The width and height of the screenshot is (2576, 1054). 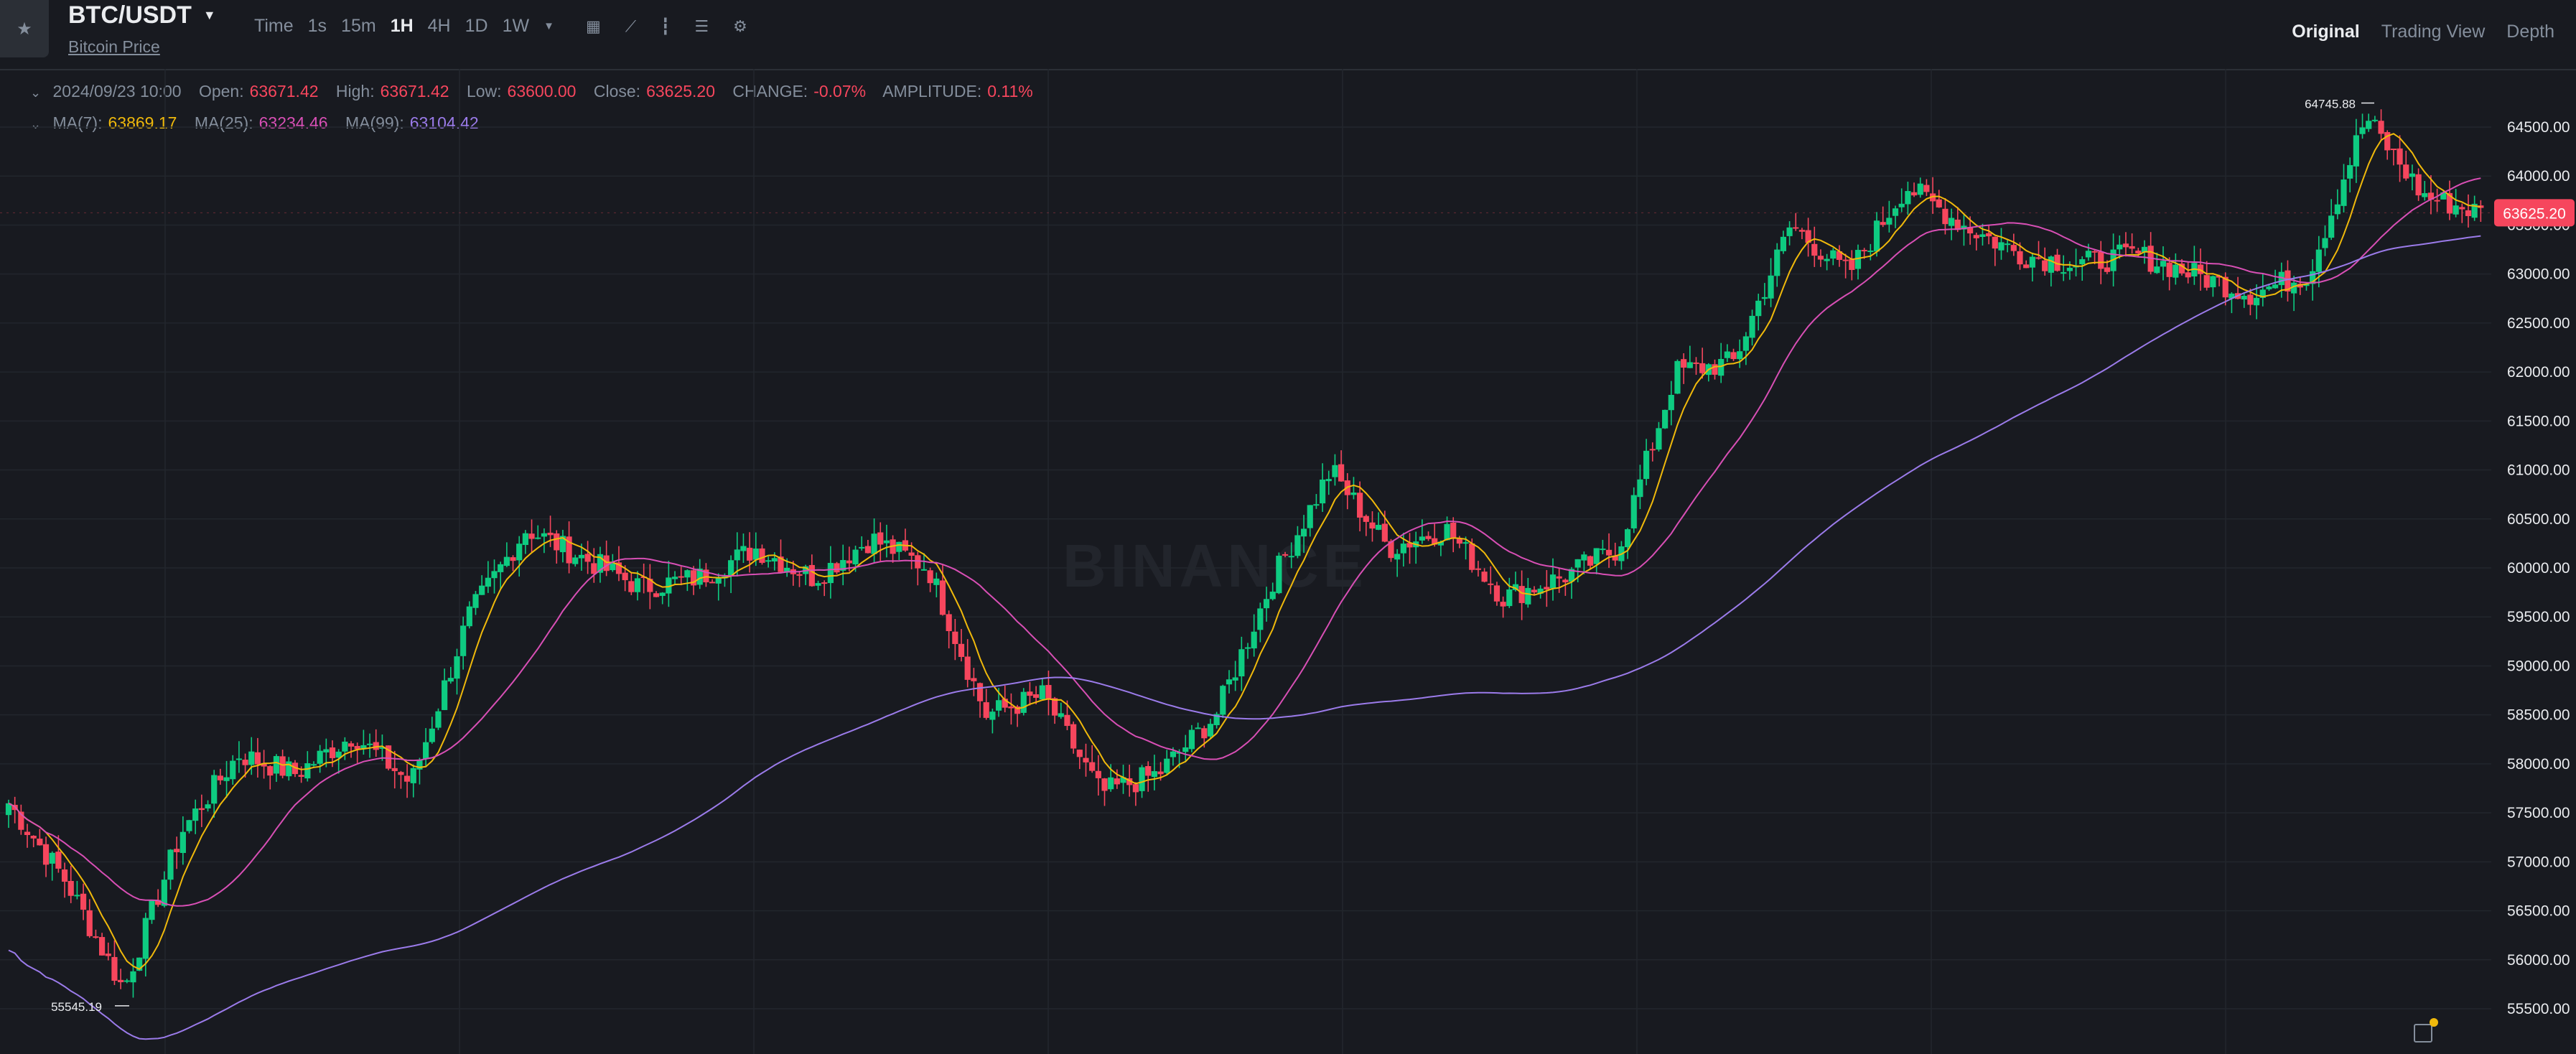 What do you see at coordinates (2530, 32) in the screenshot?
I see `view-depth: Depth` at bounding box center [2530, 32].